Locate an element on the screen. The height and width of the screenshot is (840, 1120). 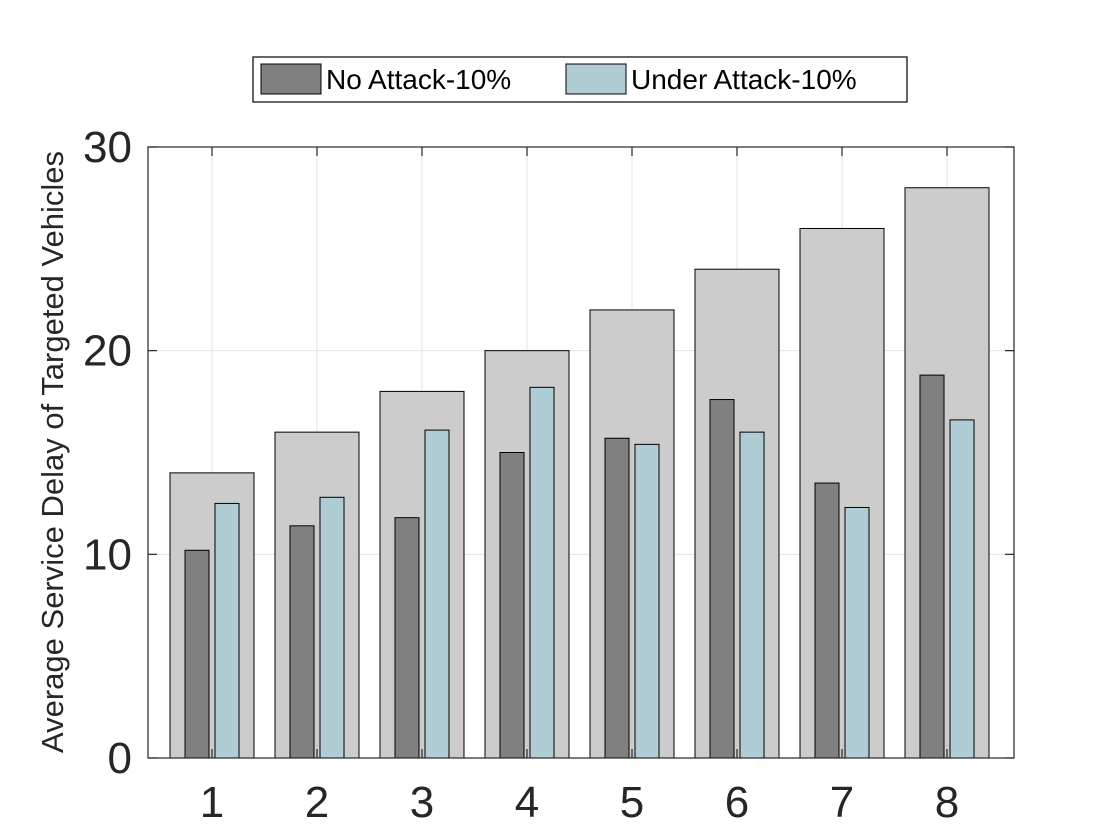
x-tick-label: 3 is located at coordinates (422, 802).